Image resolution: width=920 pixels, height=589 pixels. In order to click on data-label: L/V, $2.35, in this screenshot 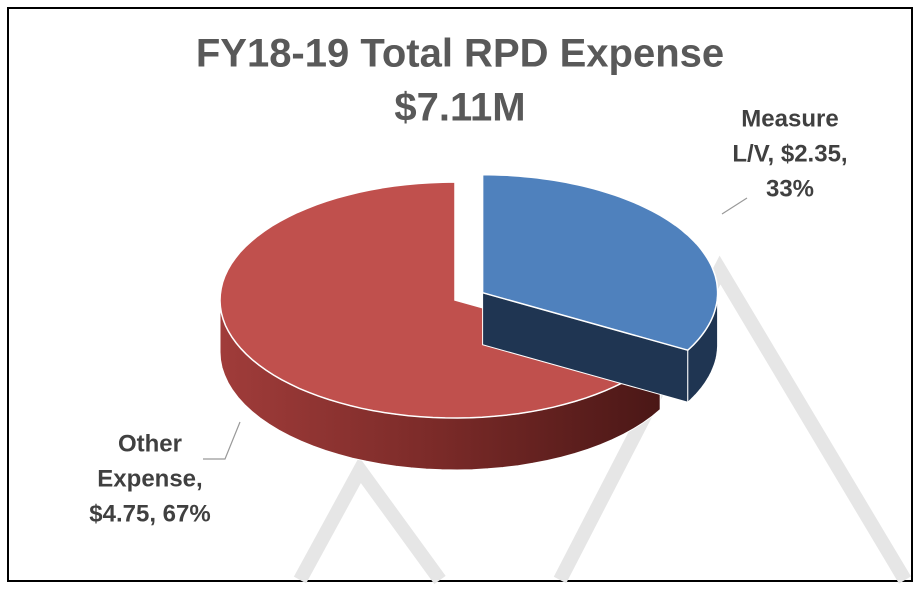, I will do `click(789, 153)`.